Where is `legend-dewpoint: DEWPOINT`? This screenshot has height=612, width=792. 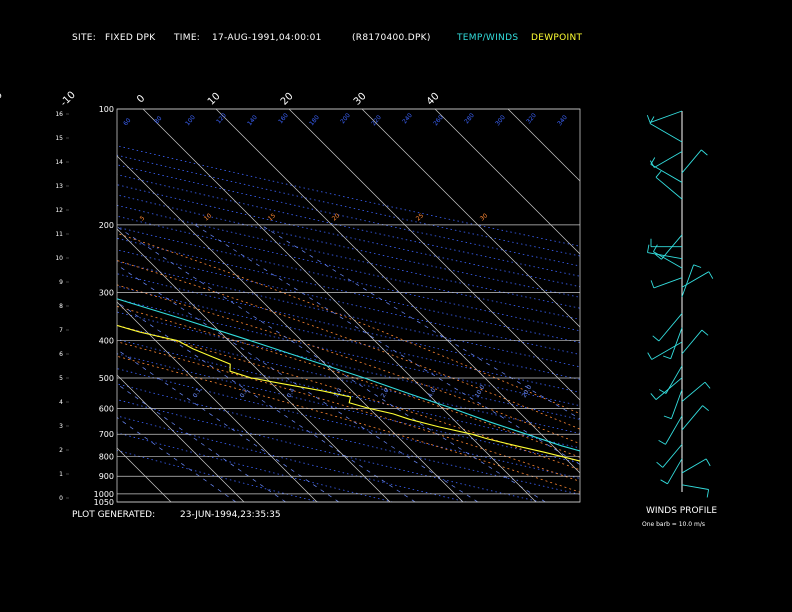 legend-dewpoint: DEWPOINT is located at coordinates (557, 38).